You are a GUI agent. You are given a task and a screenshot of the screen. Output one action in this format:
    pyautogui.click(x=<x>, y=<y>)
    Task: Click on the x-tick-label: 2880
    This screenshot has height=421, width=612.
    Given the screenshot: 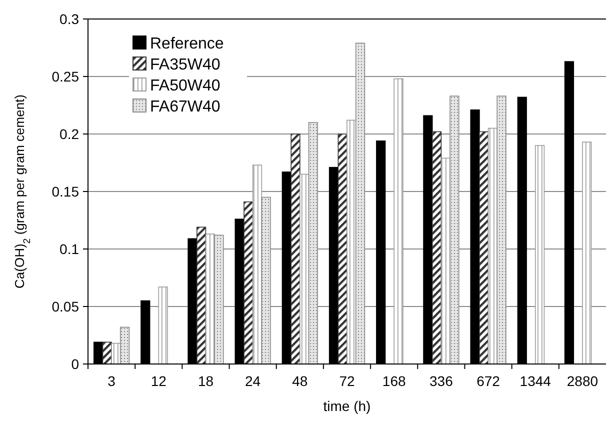 What is the action you would take?
    pyautogui.click(x=582, y=381)
    